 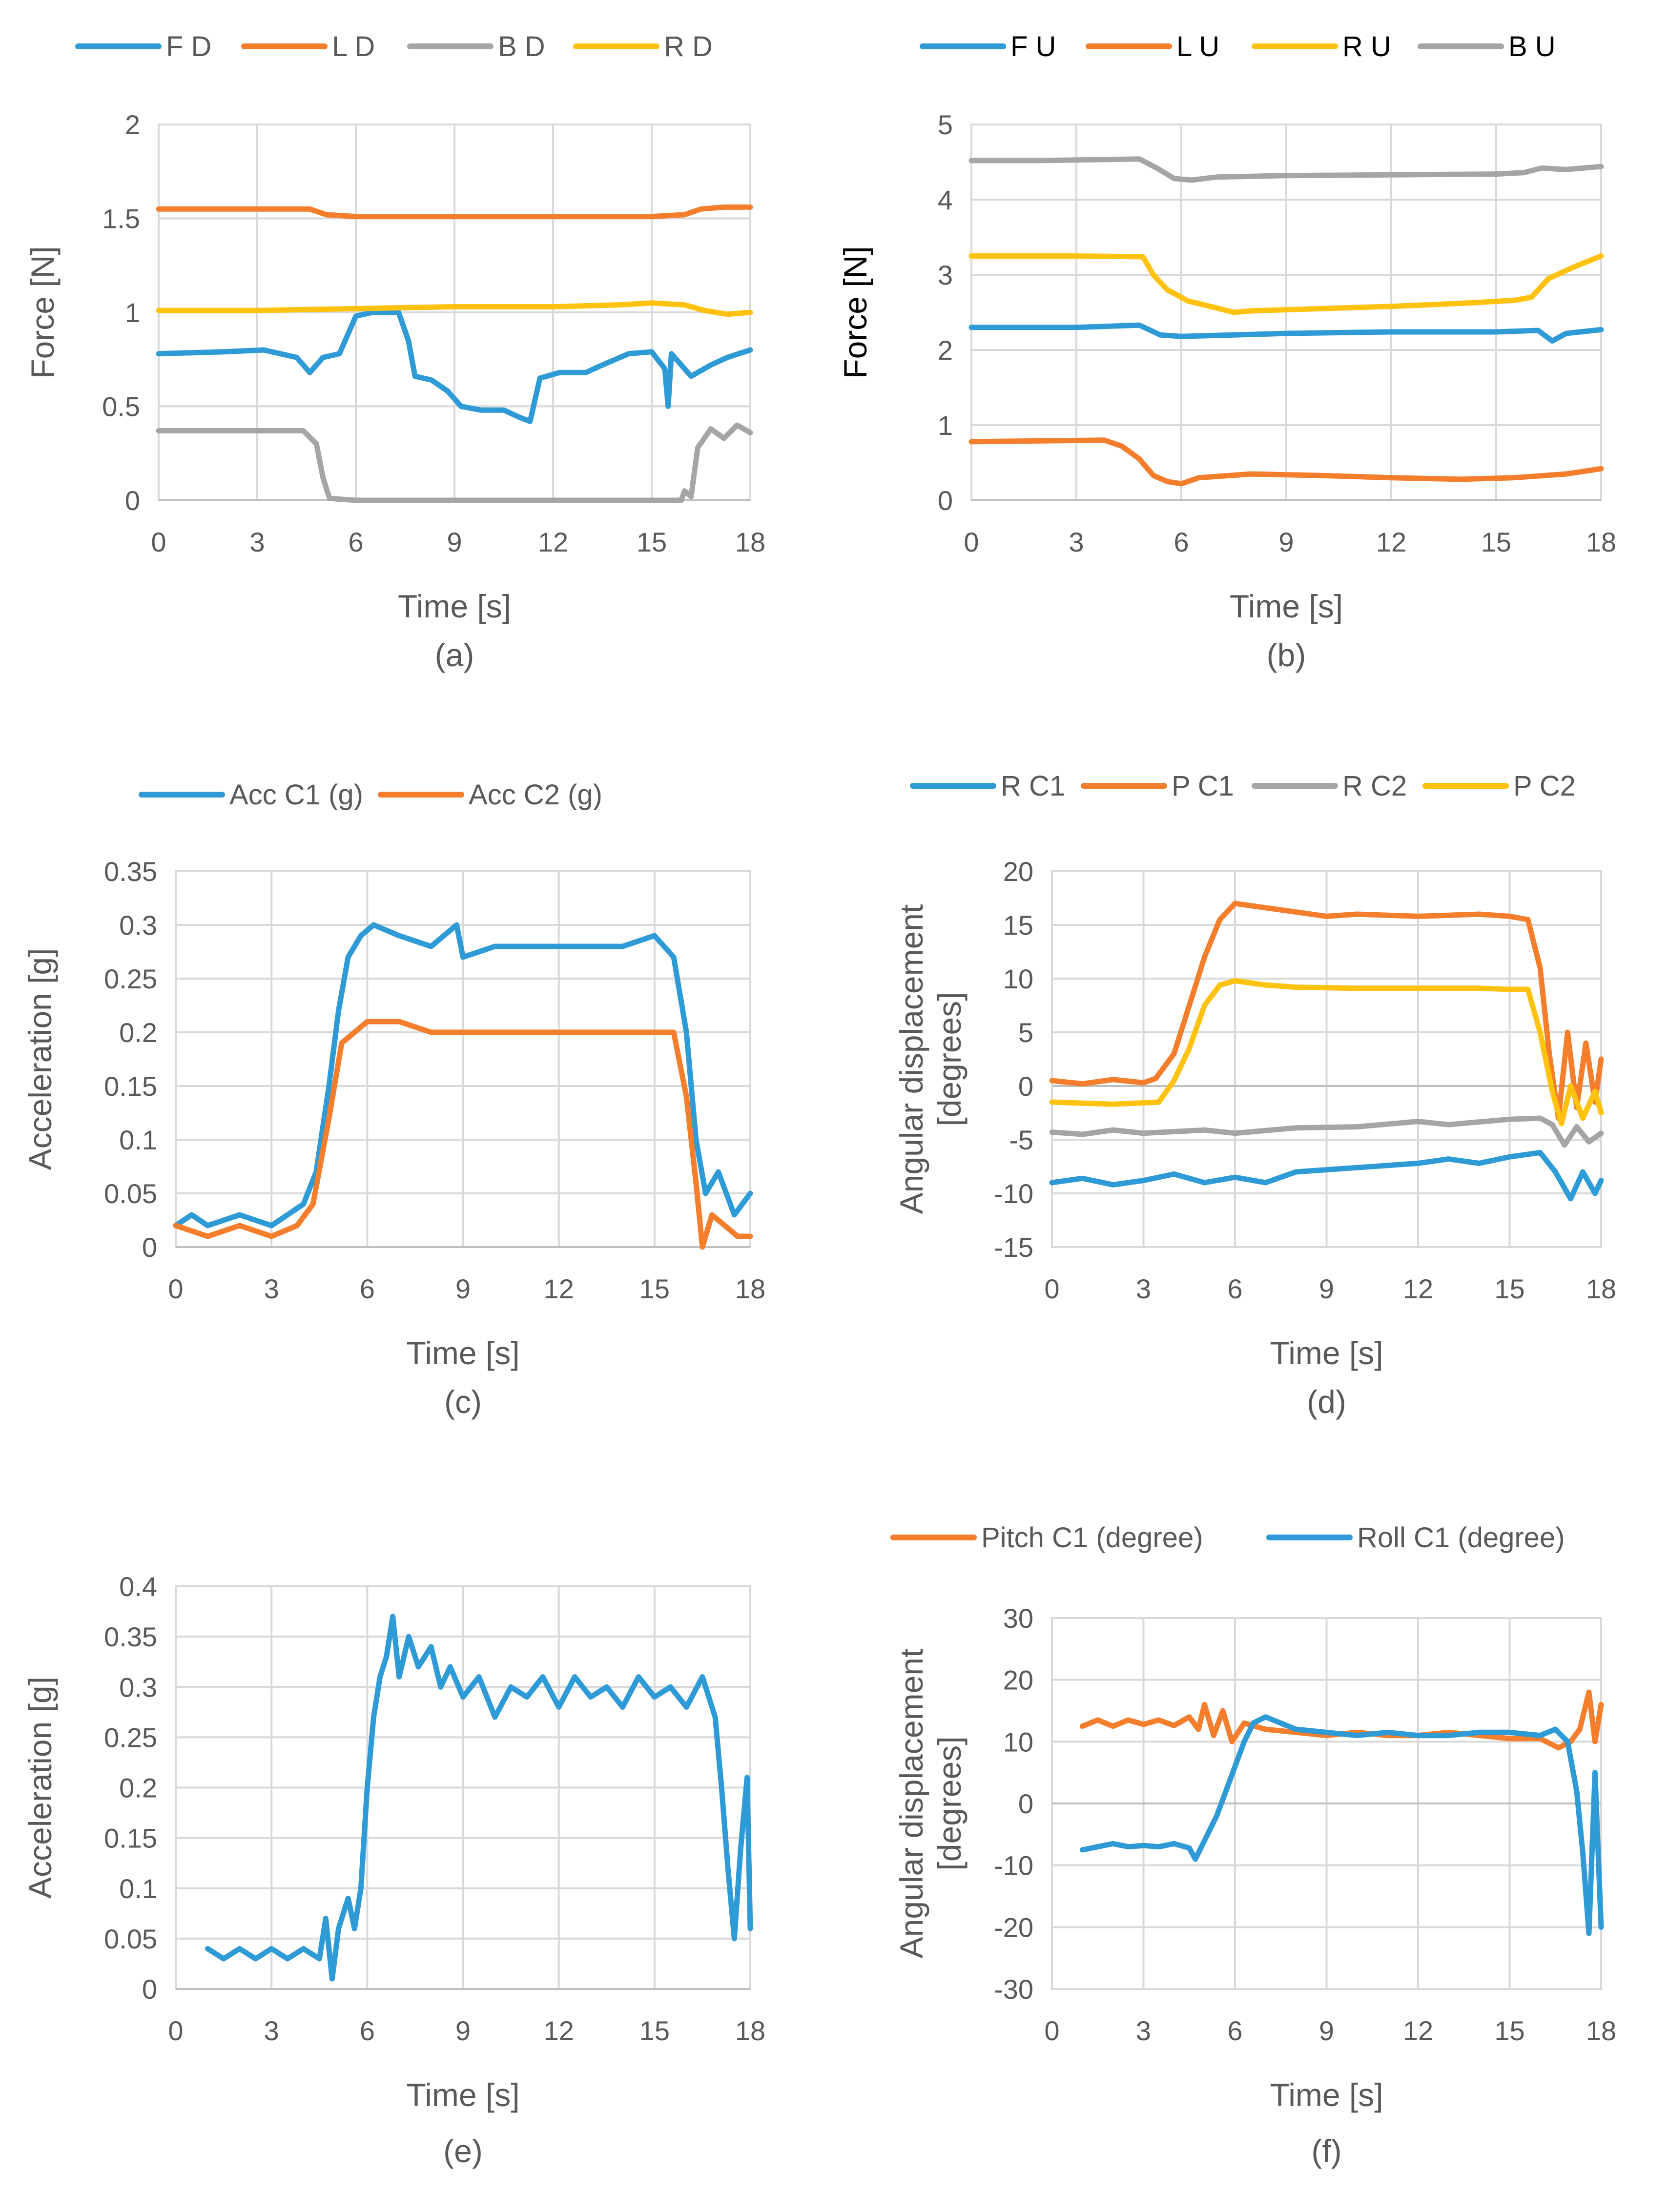 I want to click on y-tick-label: -15, so click(x=1013, y=1247).